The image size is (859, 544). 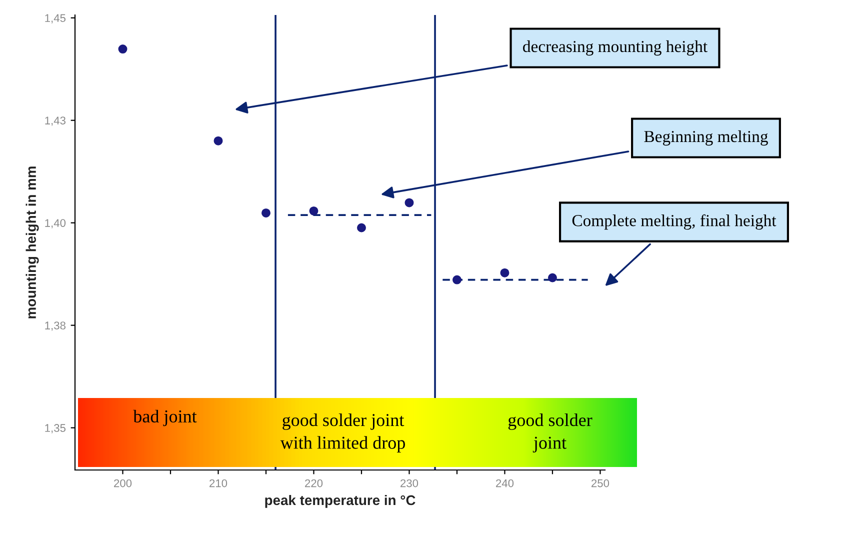 I want to click on x-tick-label: 250, so click(x=601, y=483).